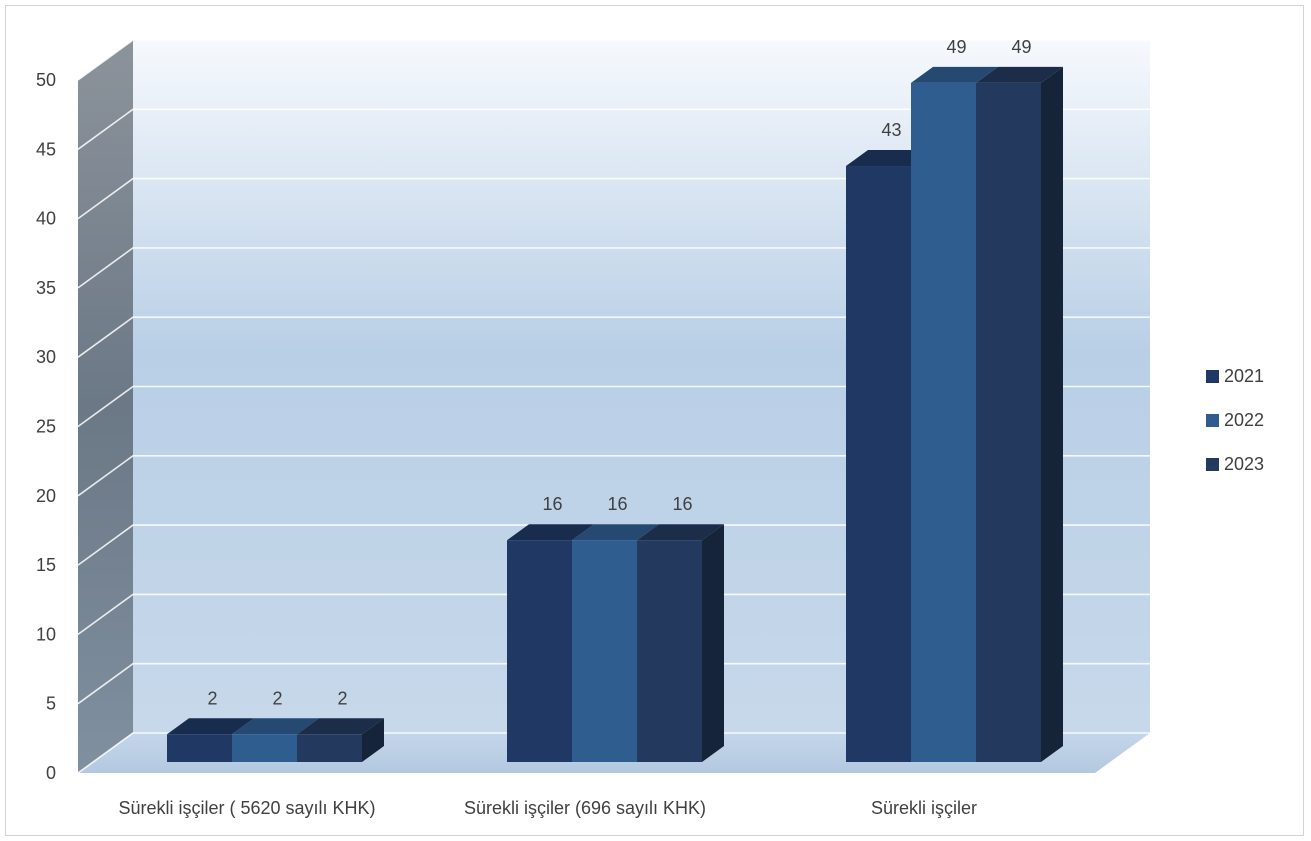  I want to click on y-tick-label: 35, so click(46, 288).